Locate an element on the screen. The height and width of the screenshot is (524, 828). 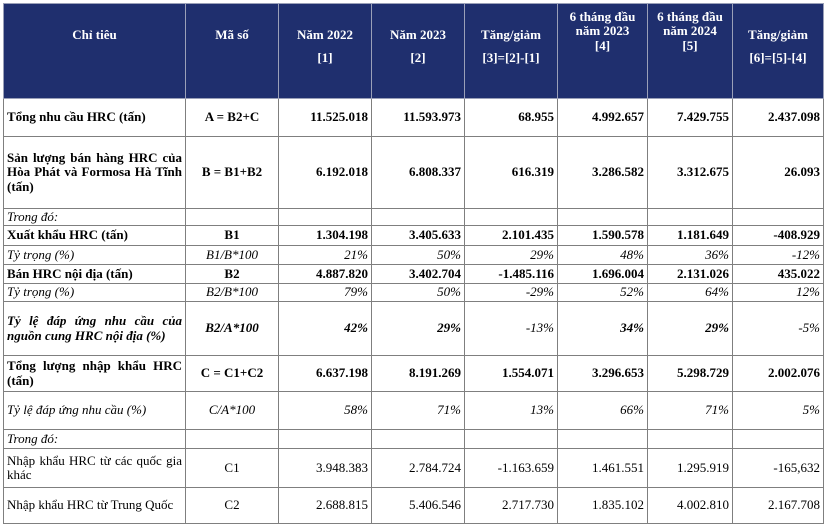
value-h1-2023: 1.590.578 is located at coordinates (602, 235).